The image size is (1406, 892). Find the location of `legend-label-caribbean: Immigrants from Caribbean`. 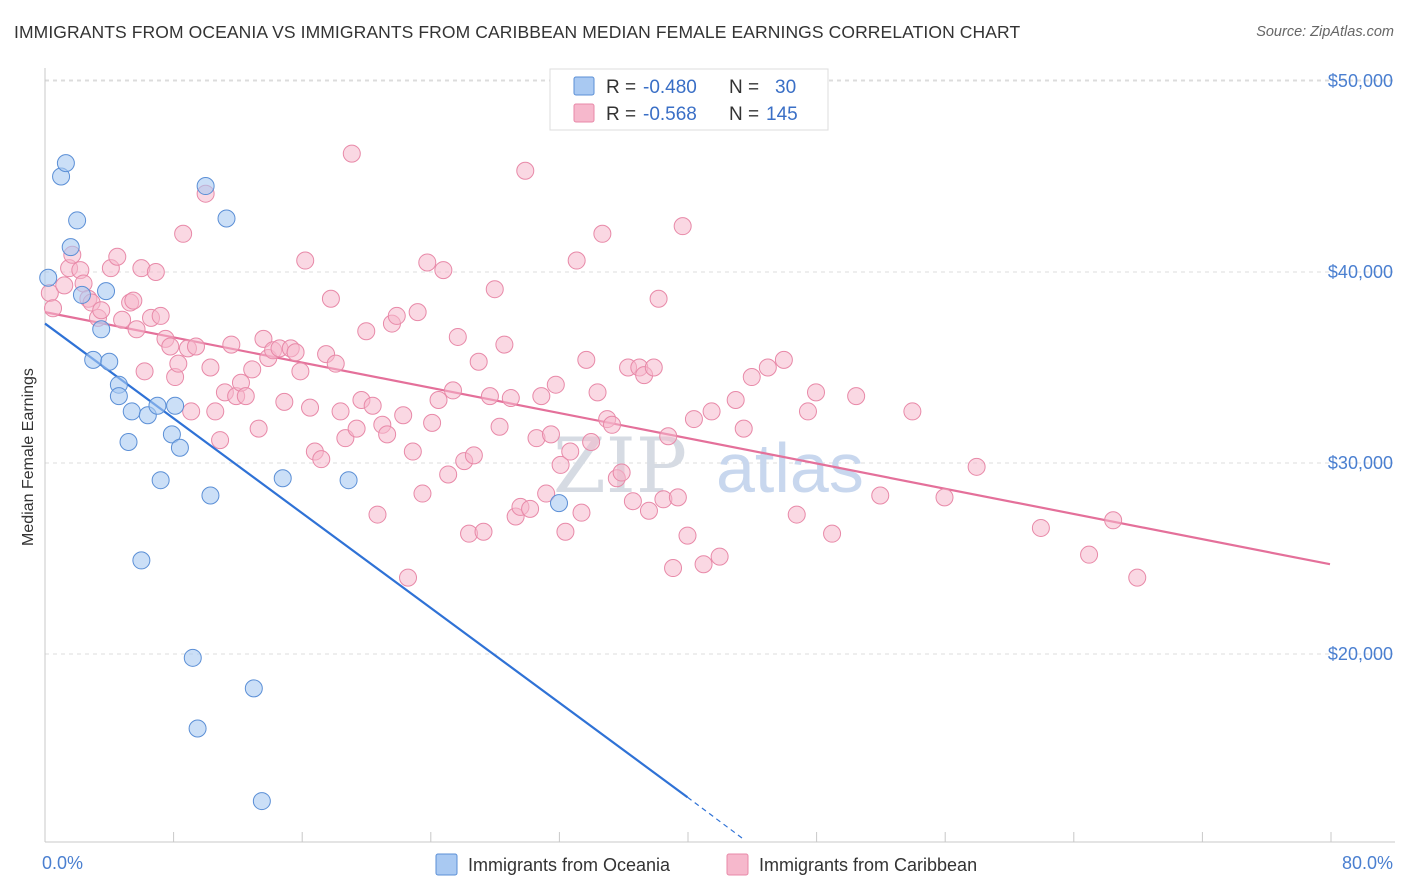

legend-label-caribbean: Immigrants from Caribbean is located at coordinates (868, 865).